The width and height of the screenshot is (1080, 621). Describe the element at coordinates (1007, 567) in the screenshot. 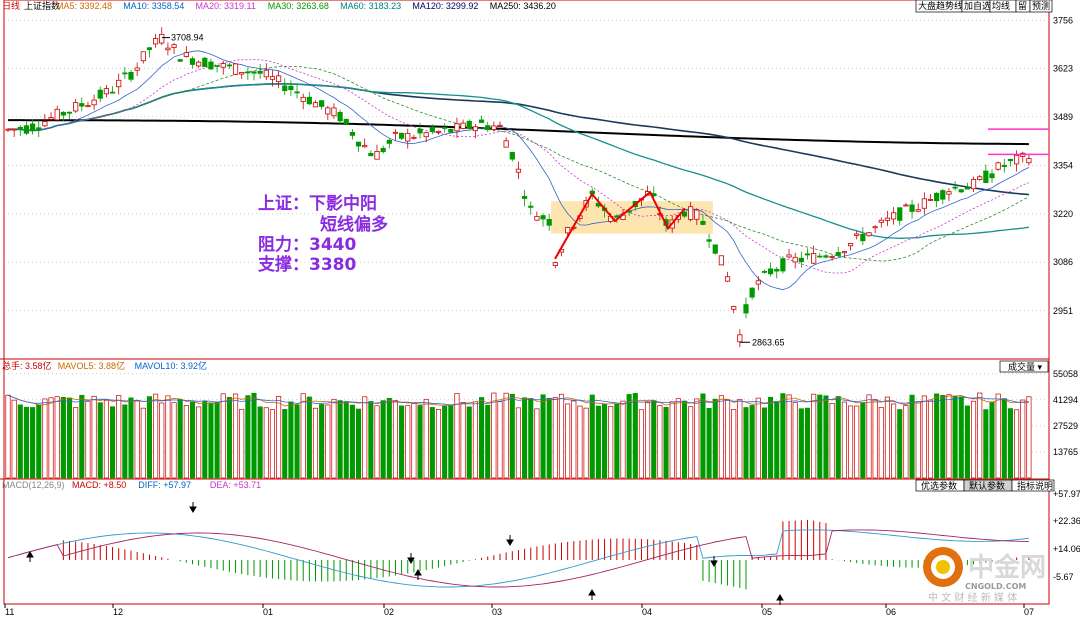

I see `watermark-brand: 中金网` at that location.